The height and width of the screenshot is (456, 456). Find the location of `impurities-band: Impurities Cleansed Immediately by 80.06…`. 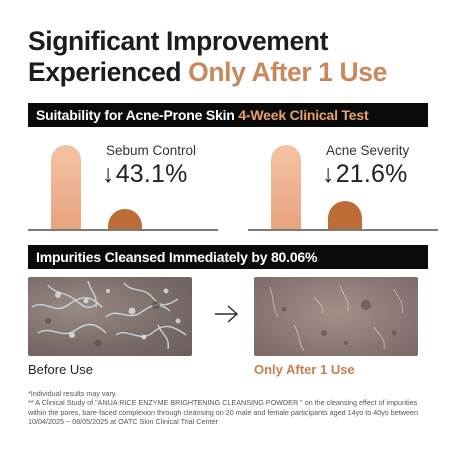

impurities-band: Impurities Cleansed Immediately by 80.06… is located at coordinates (228, 257).